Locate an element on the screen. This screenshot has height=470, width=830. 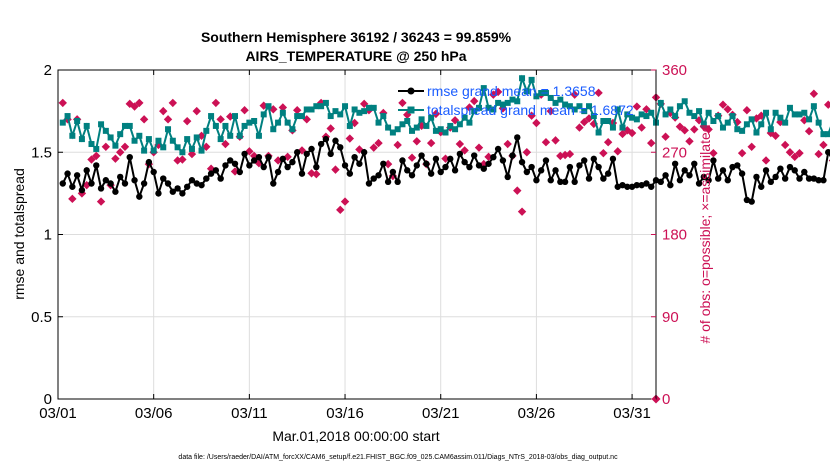
chart-title-line2: AIRS_TEMPERATURE @ 250 hPa is located at coordinates (355, 56).